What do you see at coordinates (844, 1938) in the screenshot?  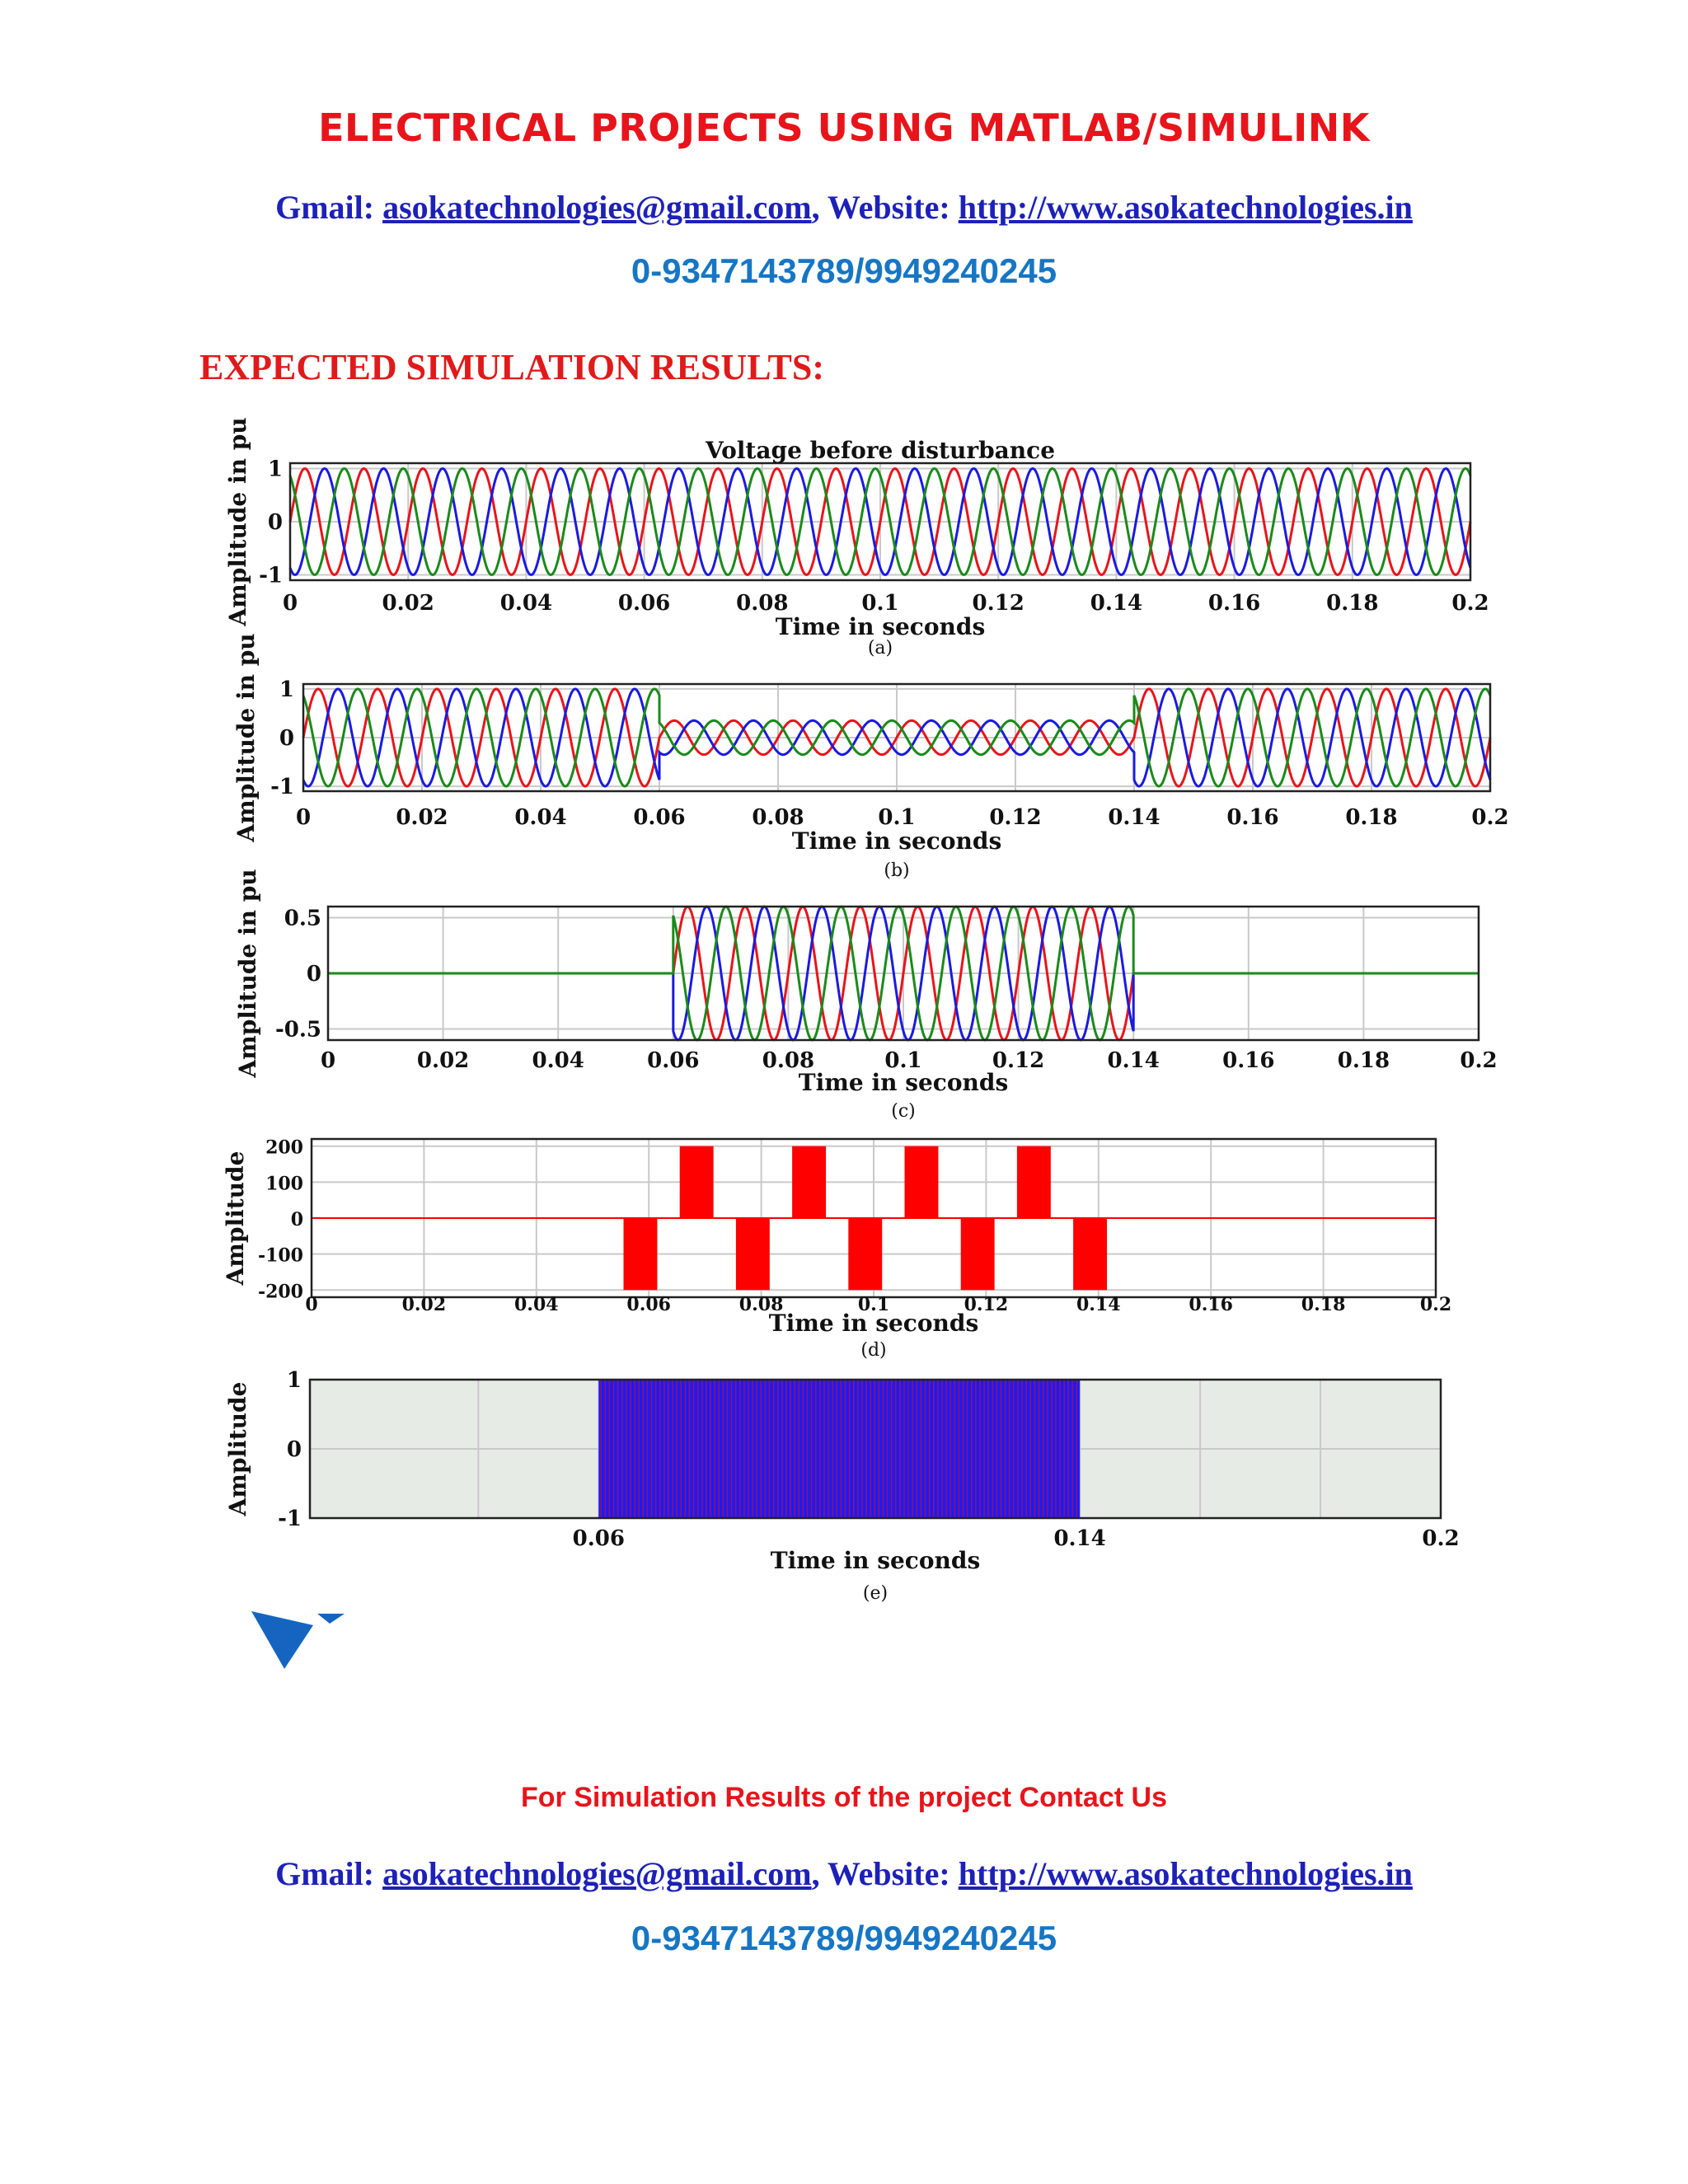 I see `footer-phone: 0-9347143789/9949240245` at bounding box center [844, 1938].